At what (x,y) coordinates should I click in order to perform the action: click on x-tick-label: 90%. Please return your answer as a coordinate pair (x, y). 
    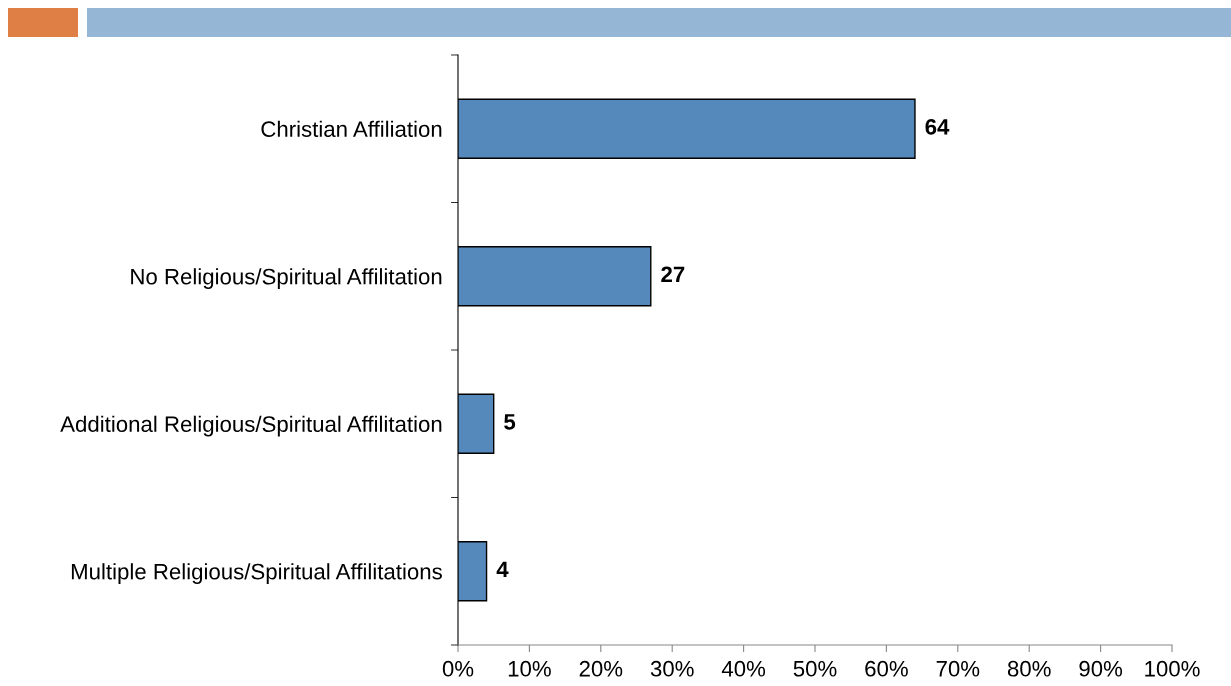
    Looking at the image, I should click on (1101, 668).